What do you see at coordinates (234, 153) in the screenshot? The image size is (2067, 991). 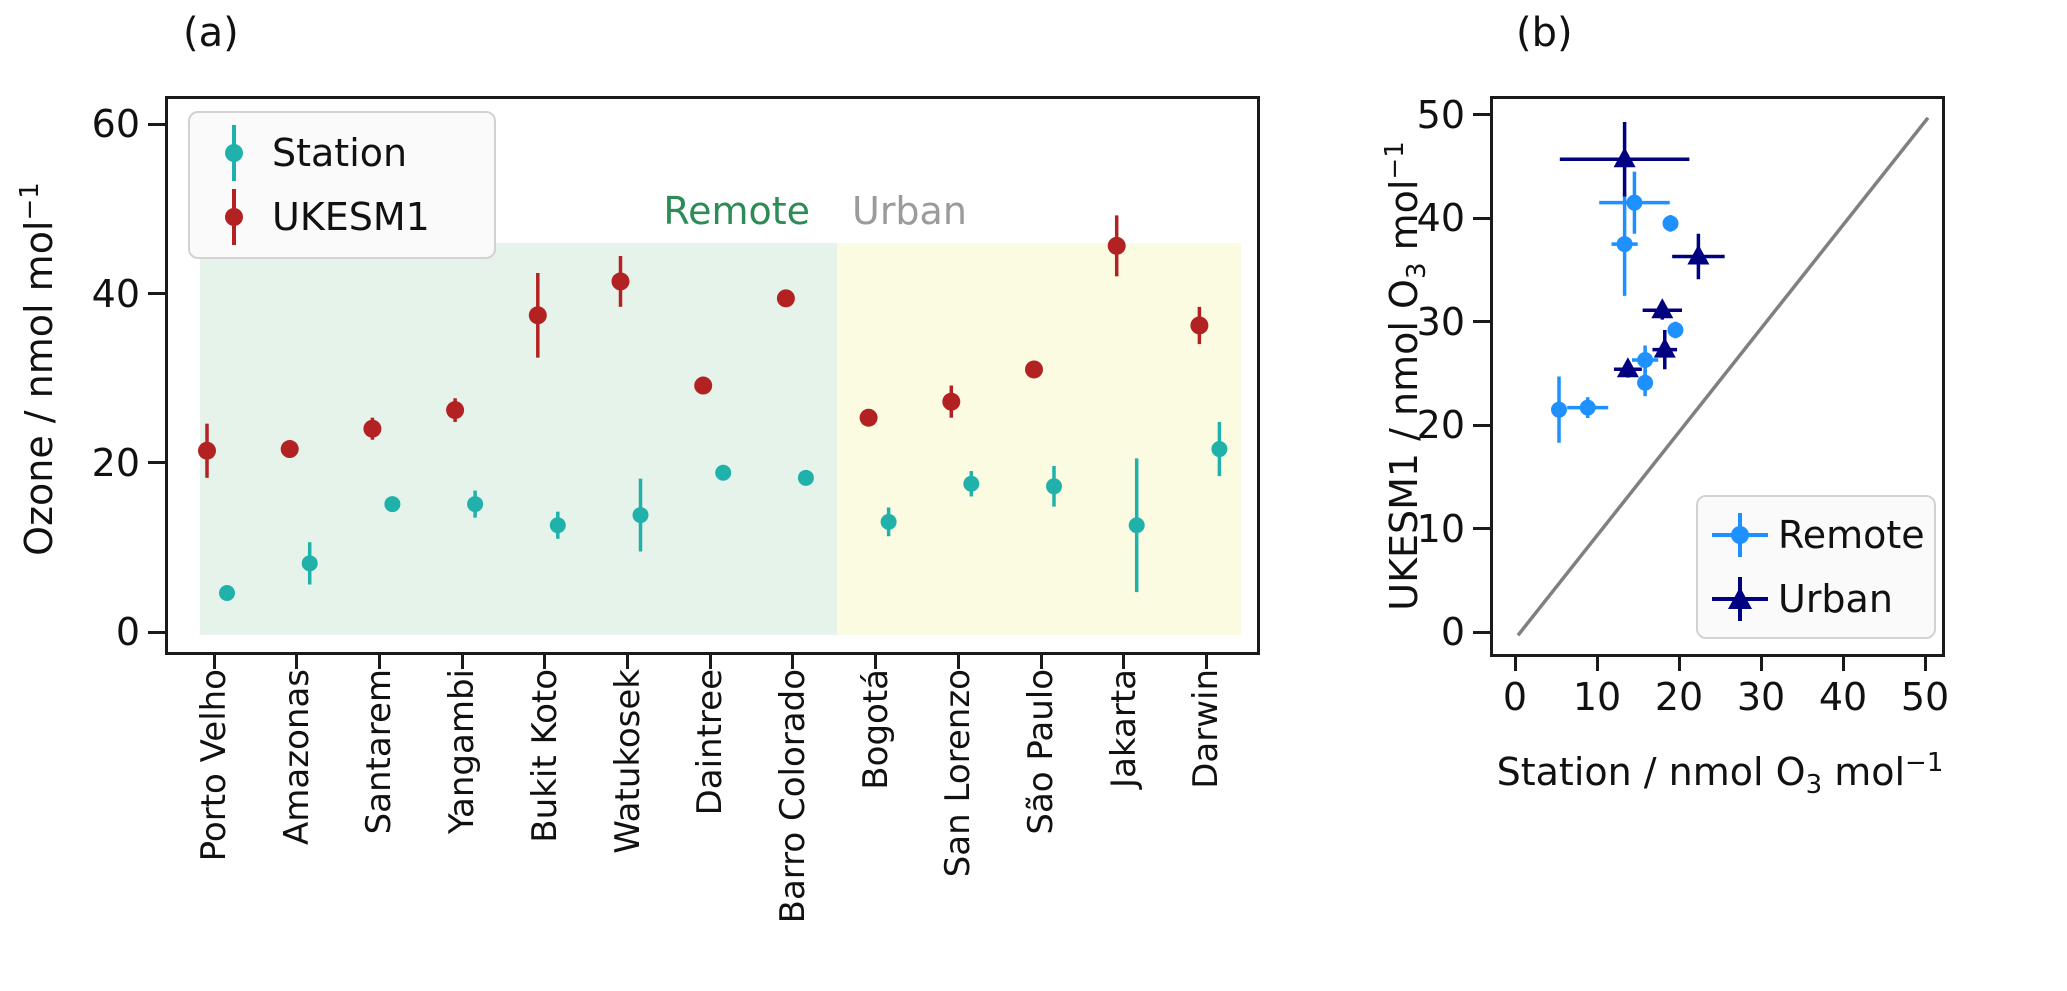 I see `station-legend-marker-icon` at bounding box center [234, 153].